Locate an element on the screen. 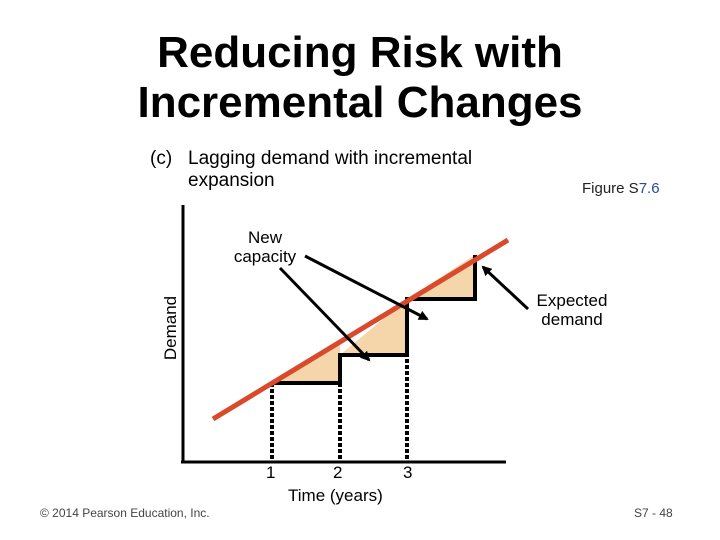  slide-number: S7 - 48 is located at coordinates (653, 513).